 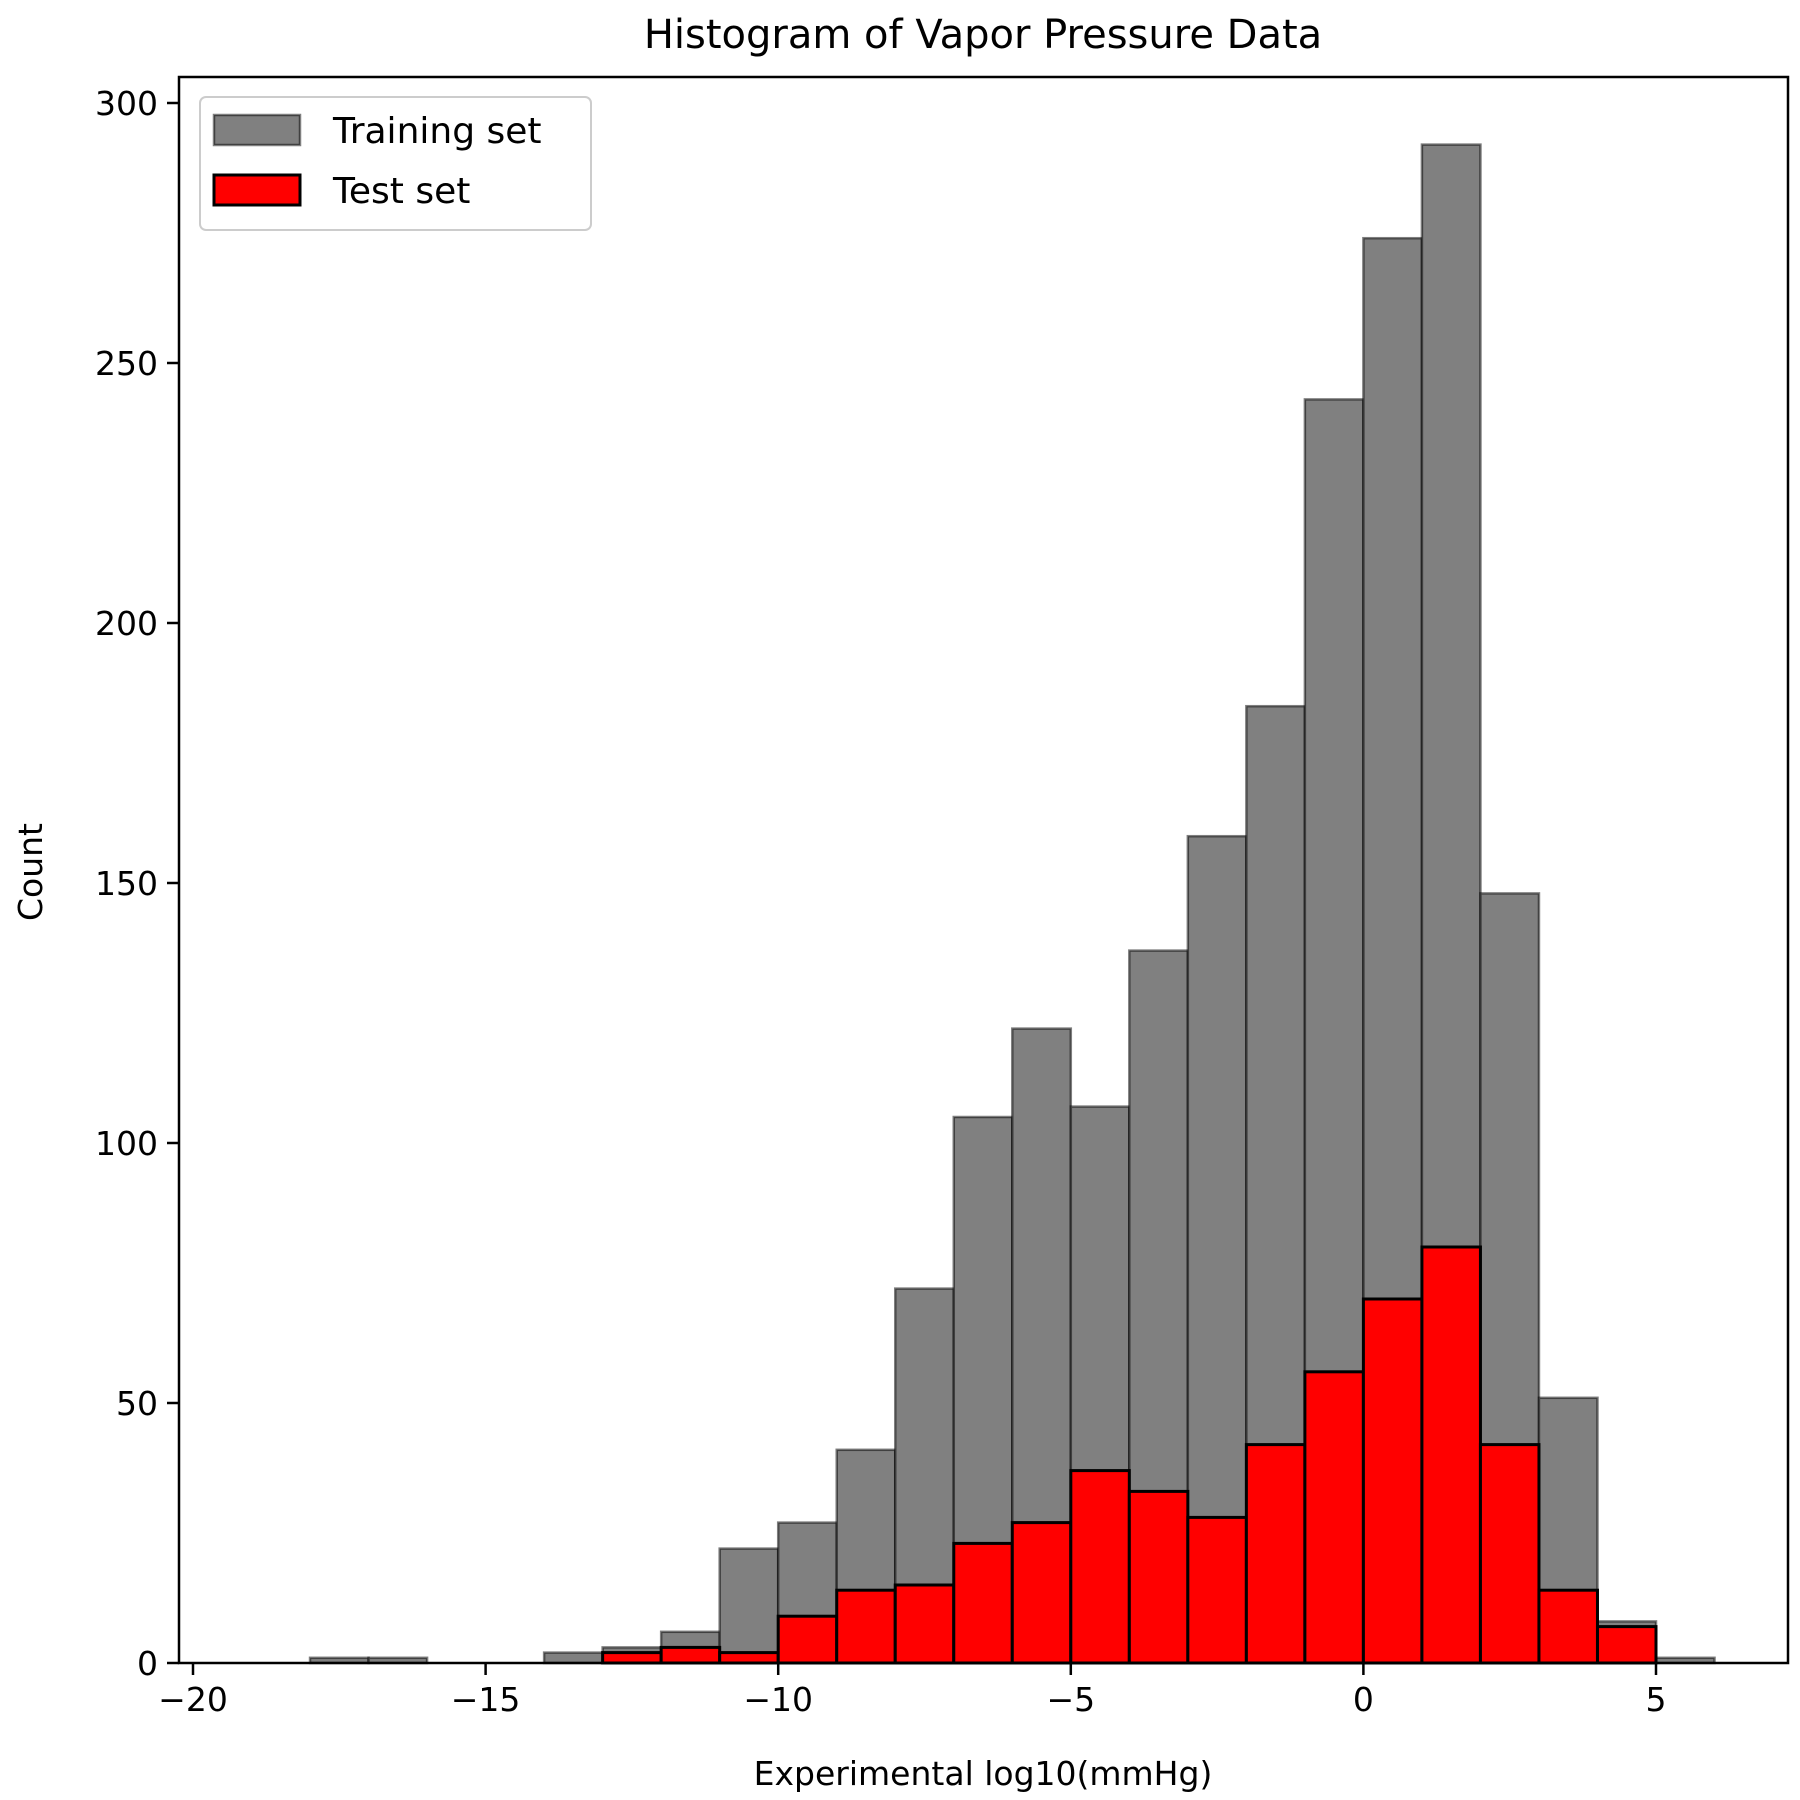 What do you see at coordinates (147, 1663) in the screenshot?
I see `y-tick-label: 0` at bounding box center [147, 1663].